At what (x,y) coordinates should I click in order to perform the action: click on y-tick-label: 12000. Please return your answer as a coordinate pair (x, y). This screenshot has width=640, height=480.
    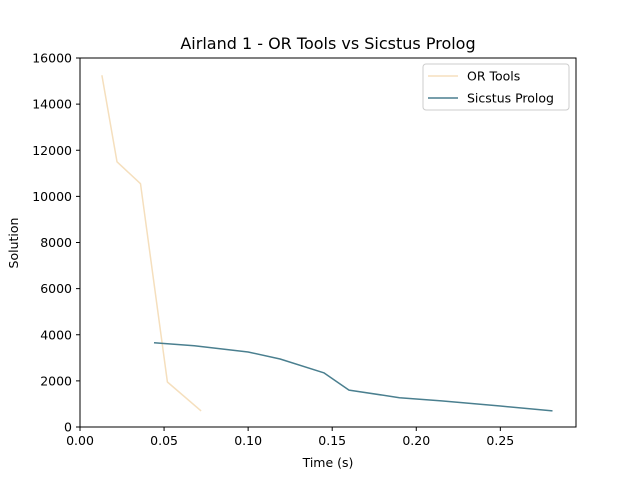
    Looking at the image, I should click on (52, 150).